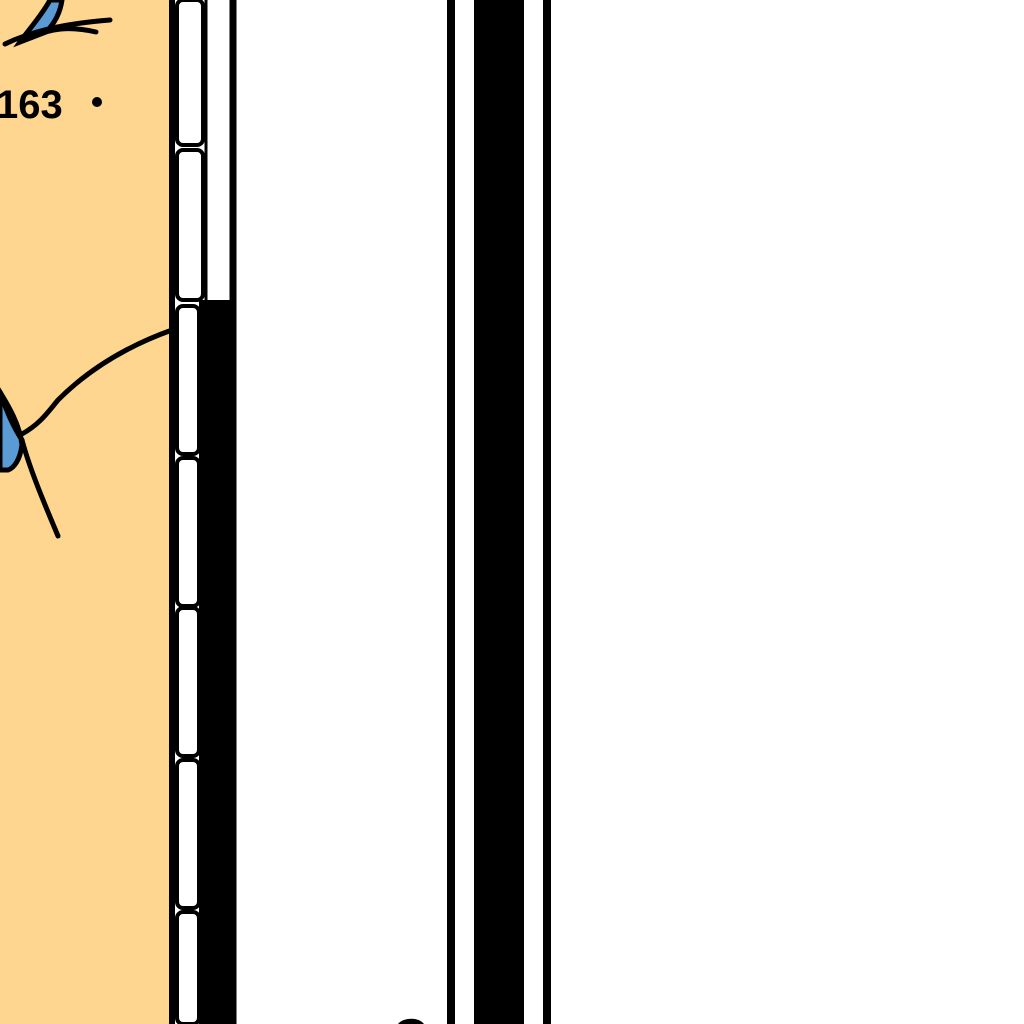  What do you see at coordinates (215, 662) in the screenshot?
I see `scale-bar-black-segment` at bounding box center [215, 662].